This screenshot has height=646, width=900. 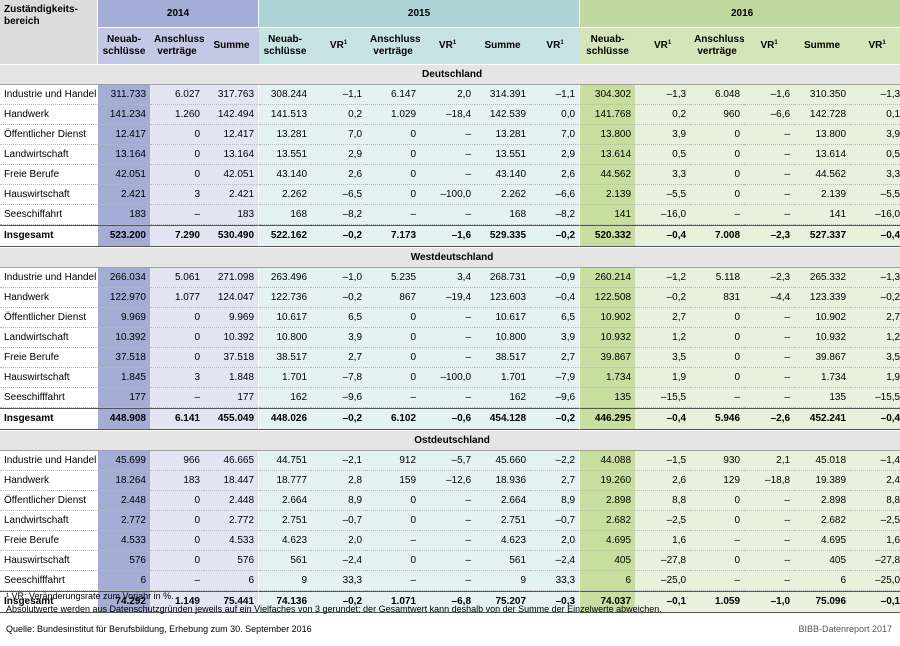 What do you see at coordinates (608, 155) in the screenshot?
I see `table-cell: 13.614` at bounding box center [608, 155].